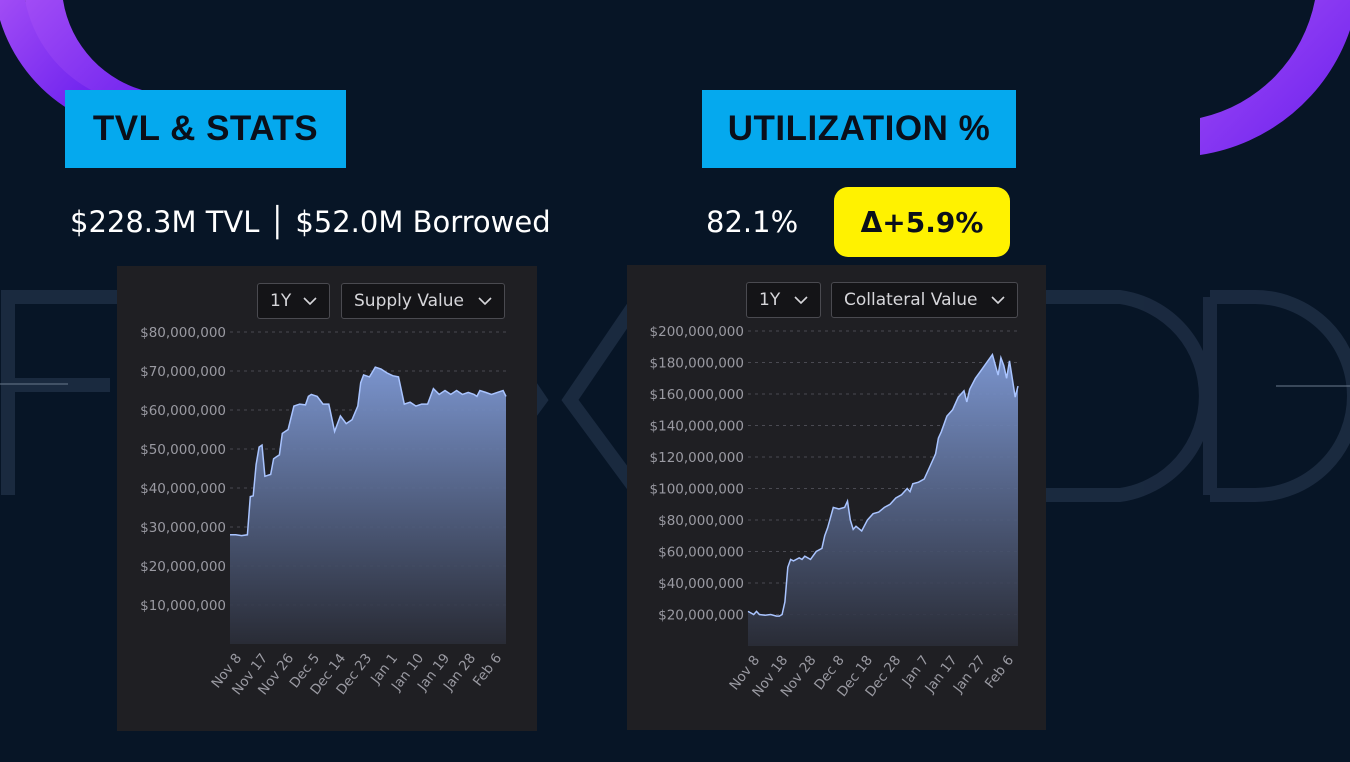 The width and height of the screenshot is (1350, 762). I want to click on metric-select-label: Collateral Value, so click(911, 300).